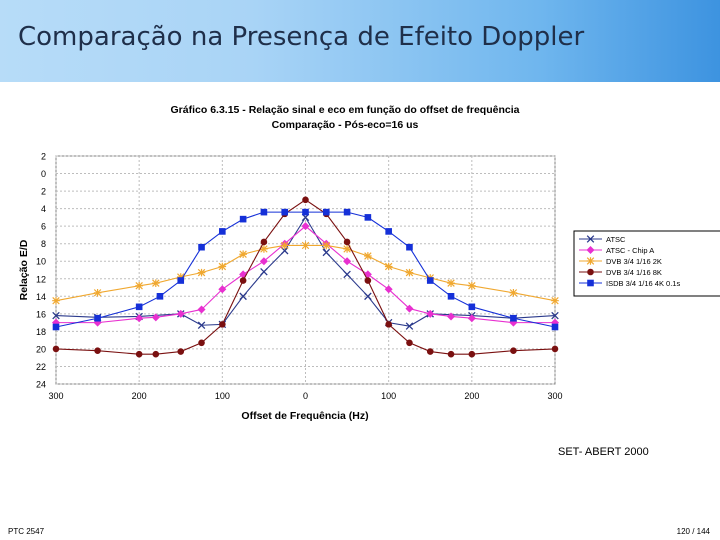 This screenshot has width=720, height=540. Describe the element at coordinates (43, 244) in the screenshot. I see `y-tick-label: 8` at that location.